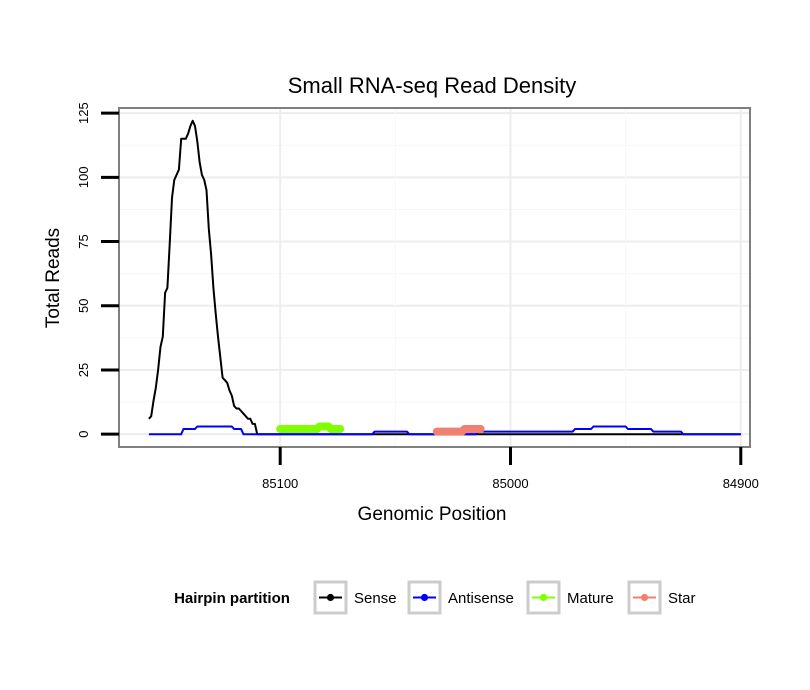 The width and height of the screenshot is (810, 690). I want to click on legend-items: Sense Antisense Mature Star, so click(504, 597).